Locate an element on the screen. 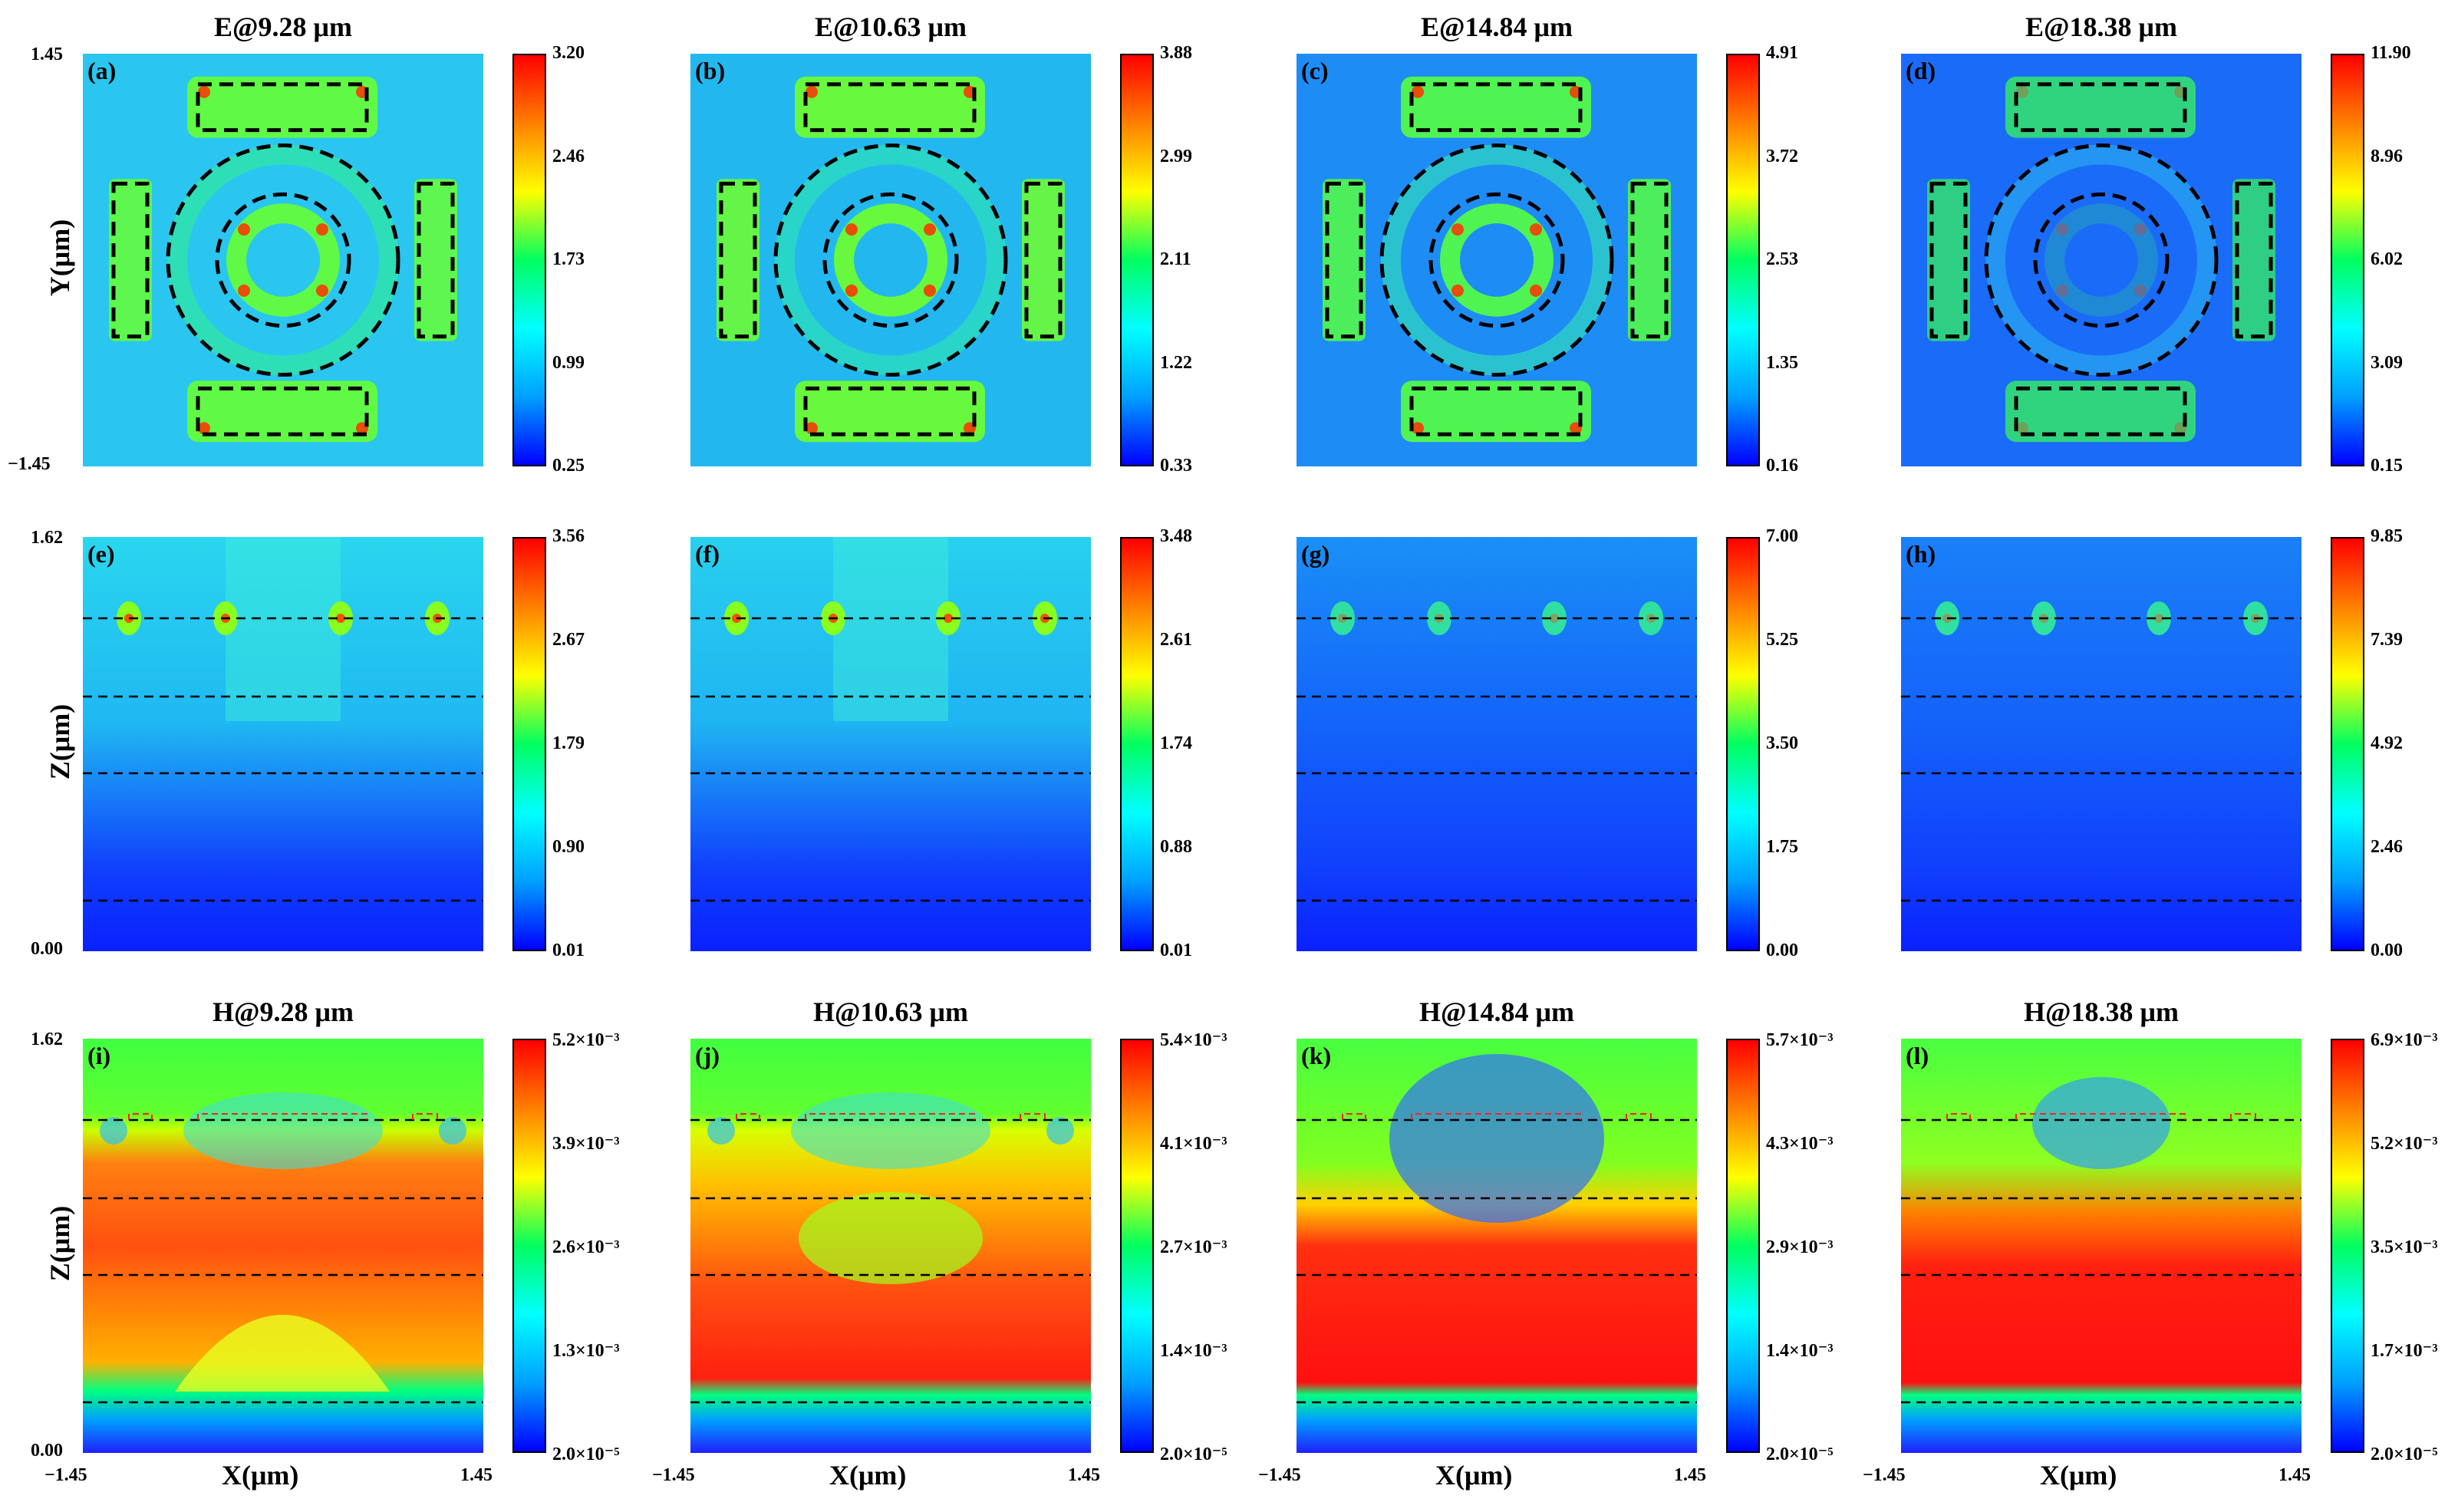 This screenshot has width=2458, height=1512. panel-label: (j) is located at coordinates (707, 1055).